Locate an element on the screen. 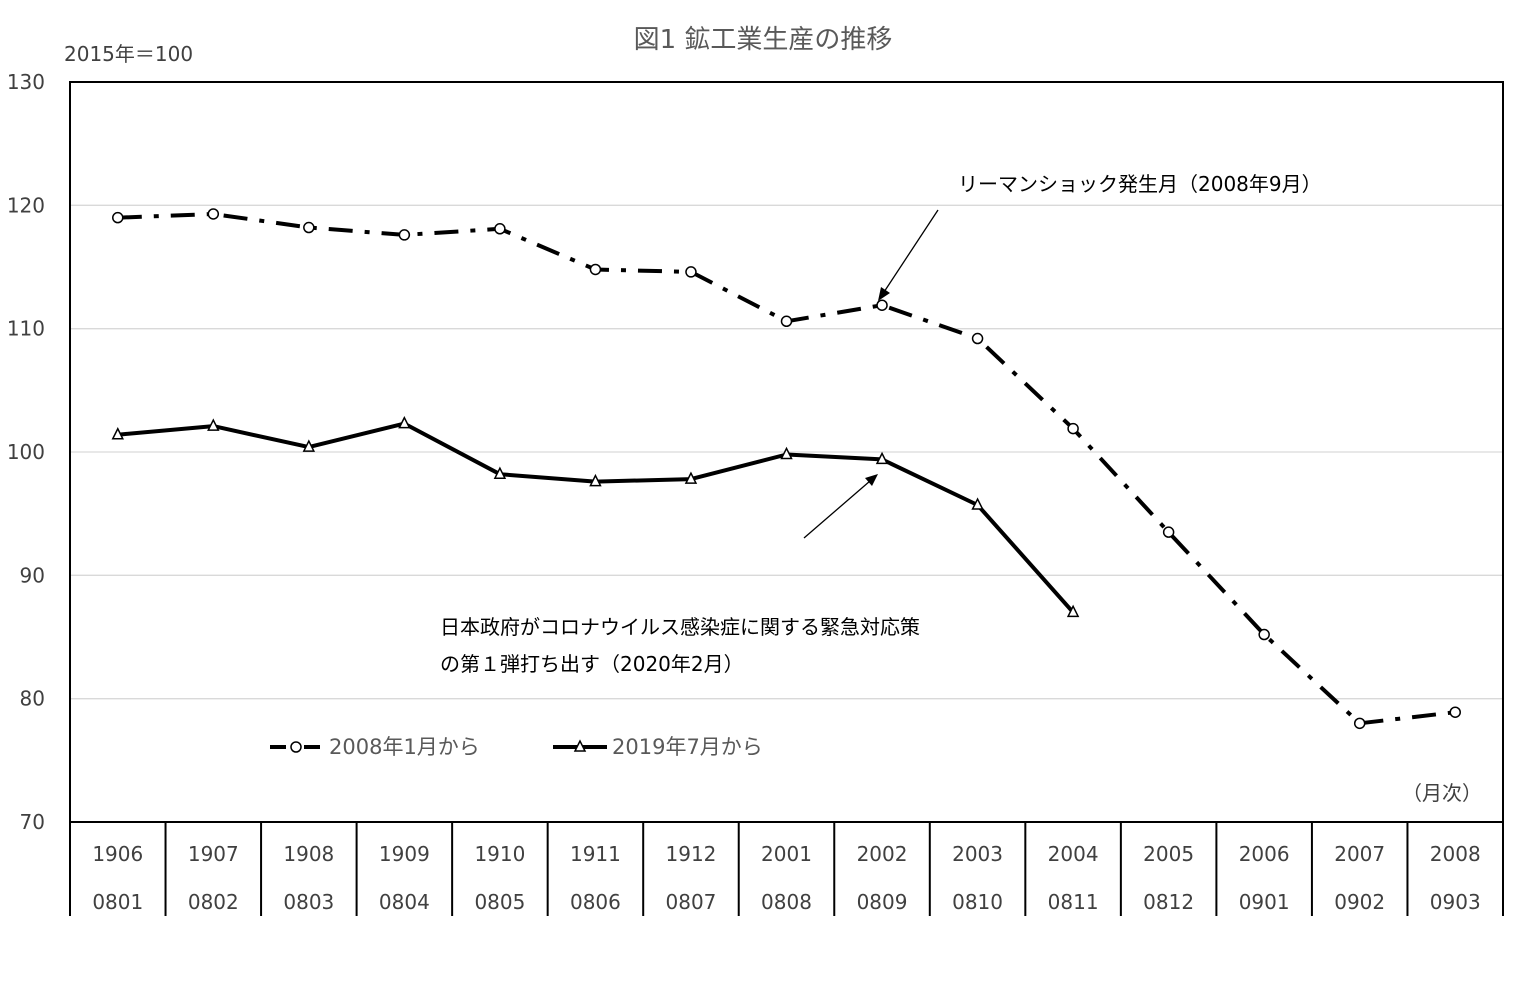  x-tick-label-row2: 0806 is located at coordinates (595, 902).